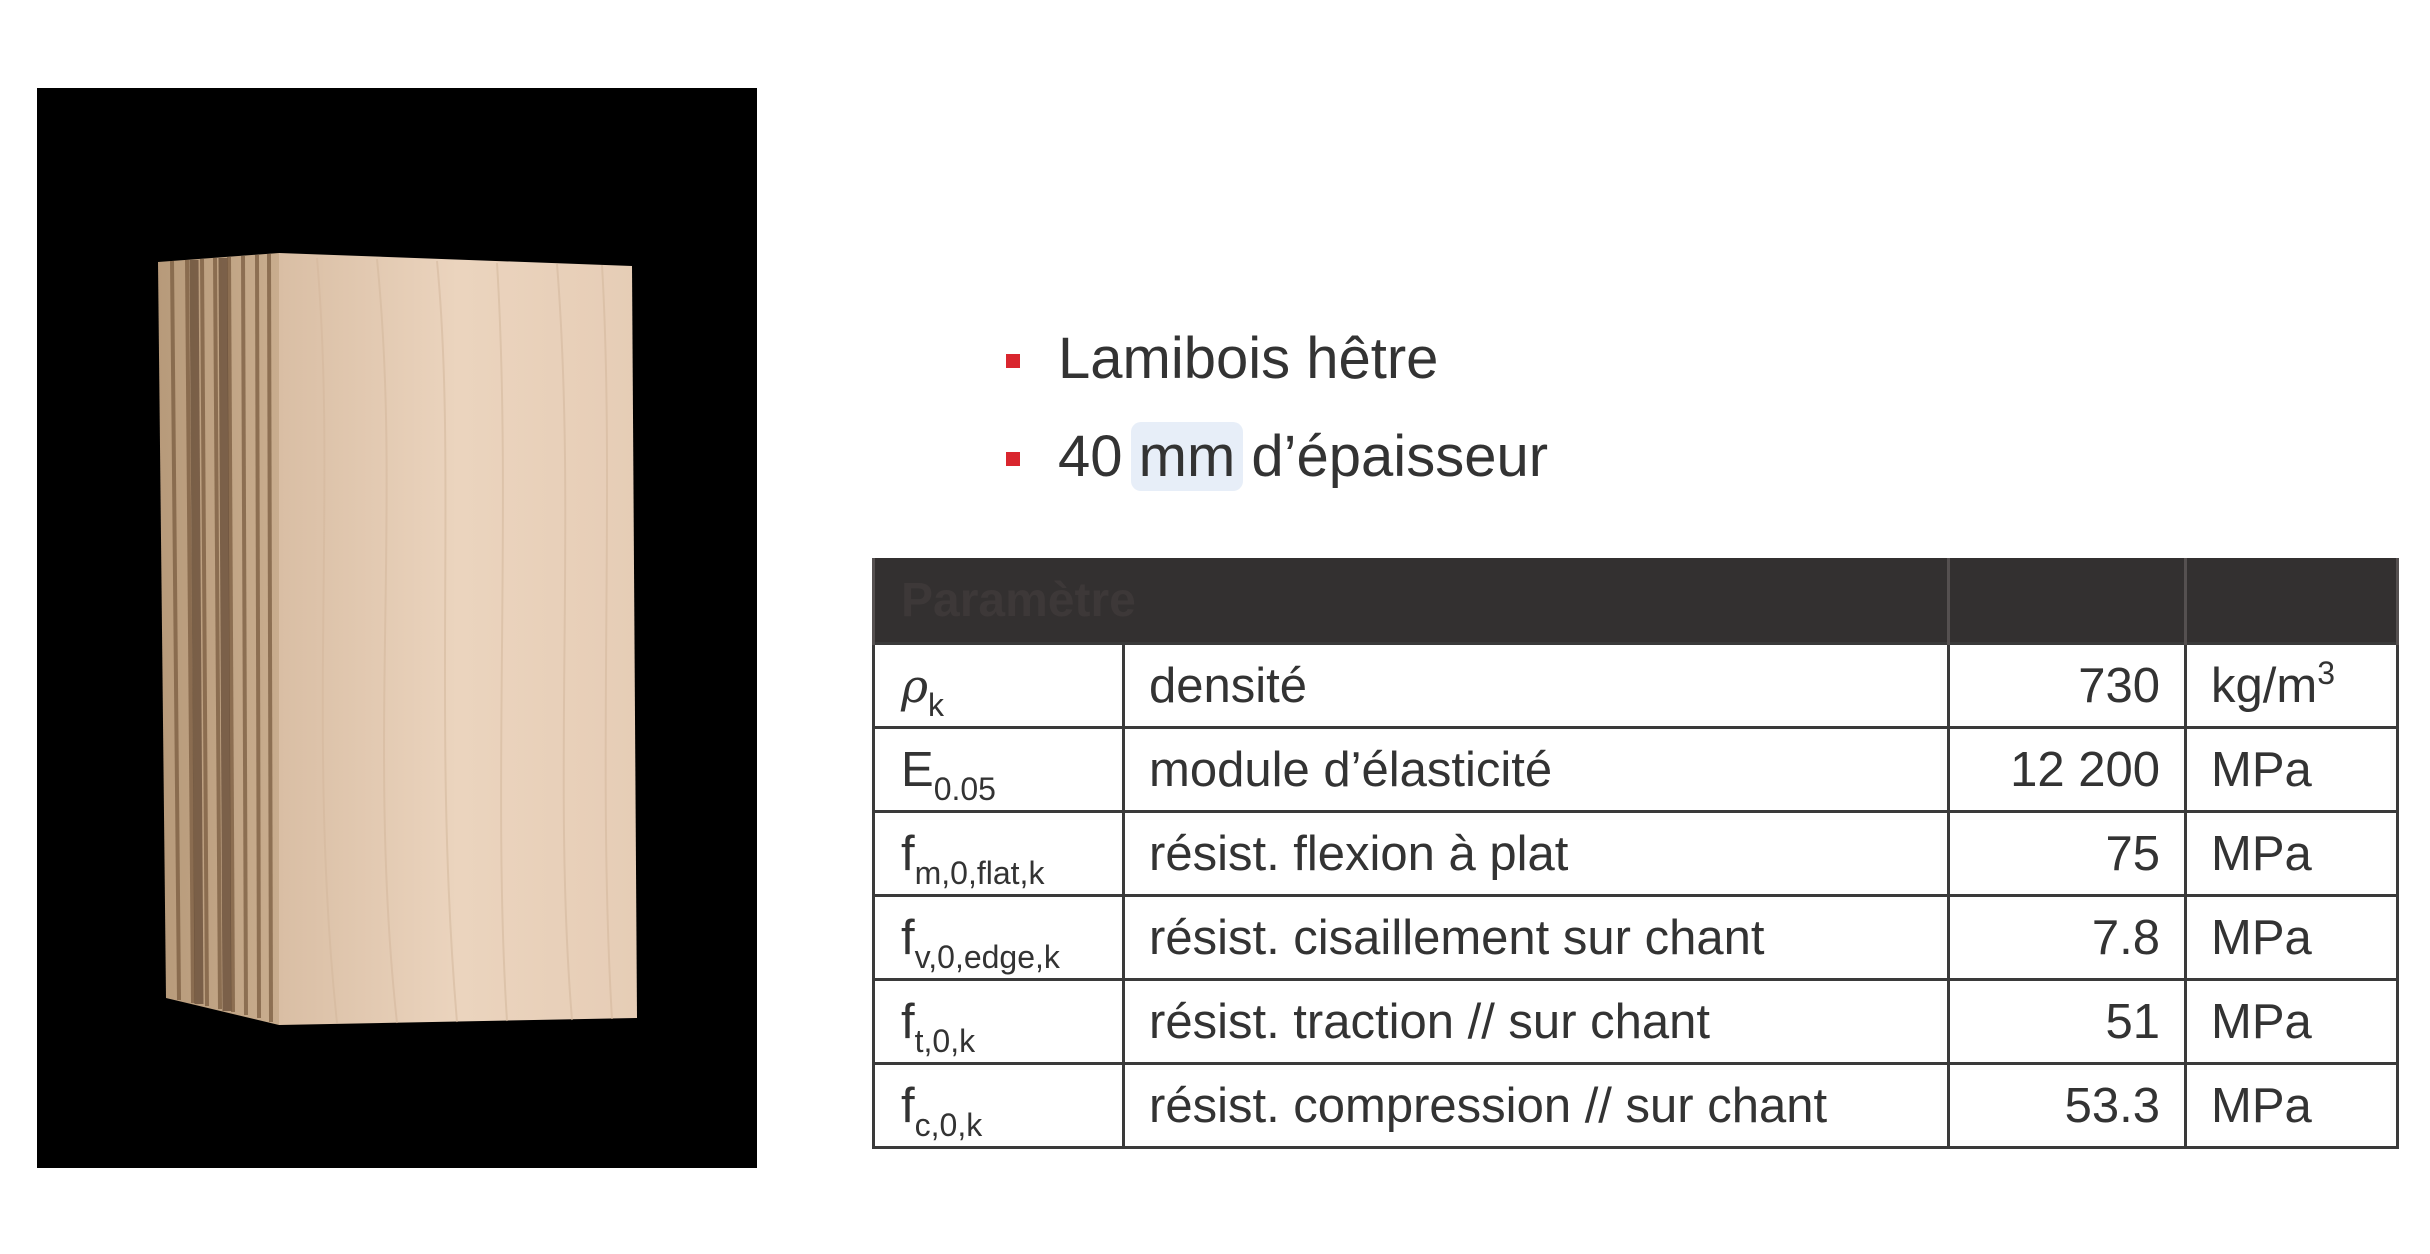 Image resolution: width=2430 pixels, height=1254 pixels. What do you see at coordinates (464, 640) in the screenshot?
I see `wood-grain` at bounding box center [464, 640].